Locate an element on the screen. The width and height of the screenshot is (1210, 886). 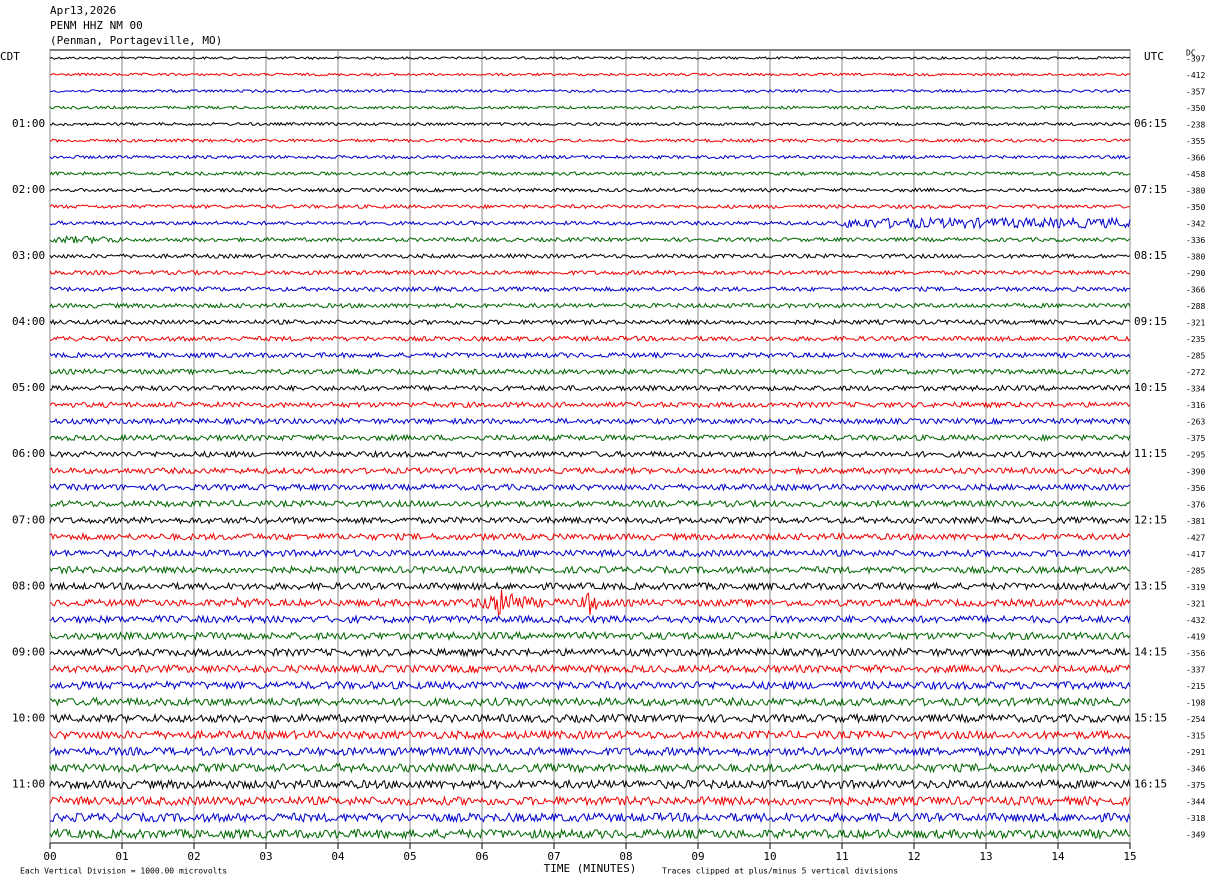
dc-value: -315 is located at coordinates (1195, 735).